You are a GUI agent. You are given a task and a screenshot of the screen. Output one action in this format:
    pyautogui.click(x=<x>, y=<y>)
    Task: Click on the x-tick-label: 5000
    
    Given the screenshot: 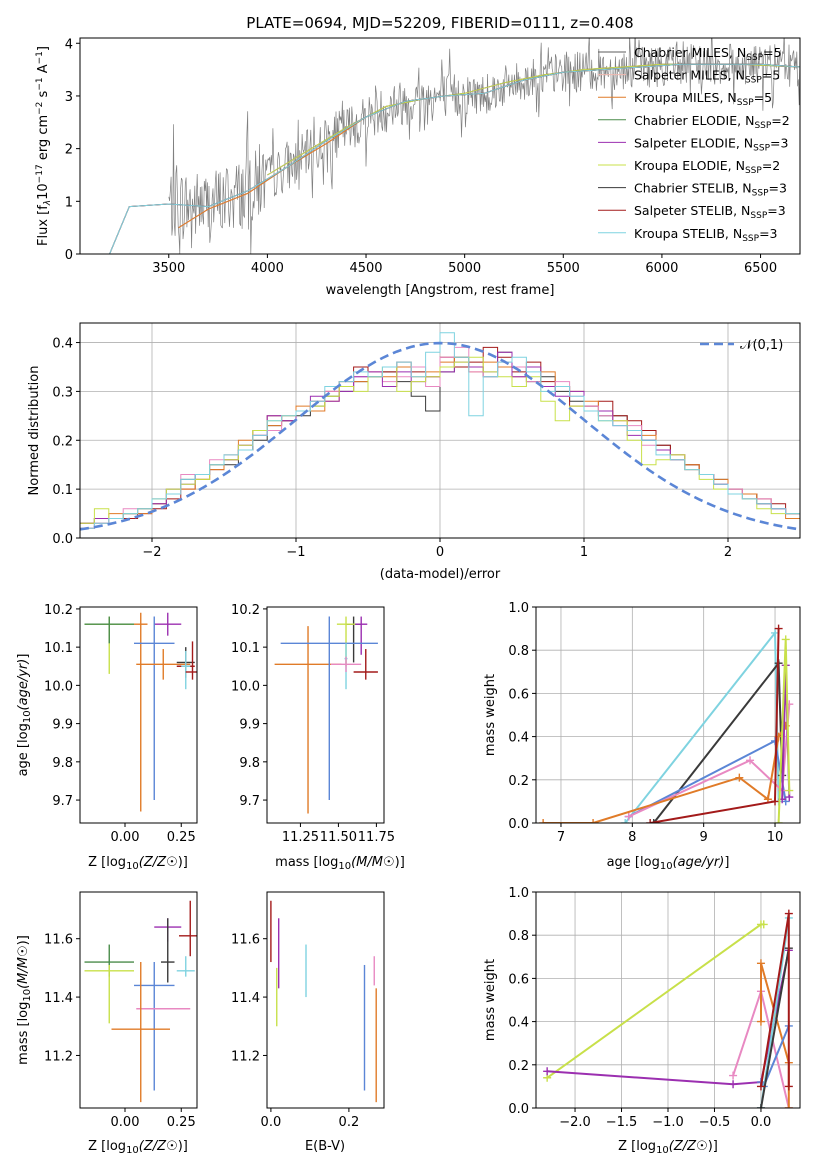 What is the action you would take?
    pyautogui.click(x=464, y=268)
    